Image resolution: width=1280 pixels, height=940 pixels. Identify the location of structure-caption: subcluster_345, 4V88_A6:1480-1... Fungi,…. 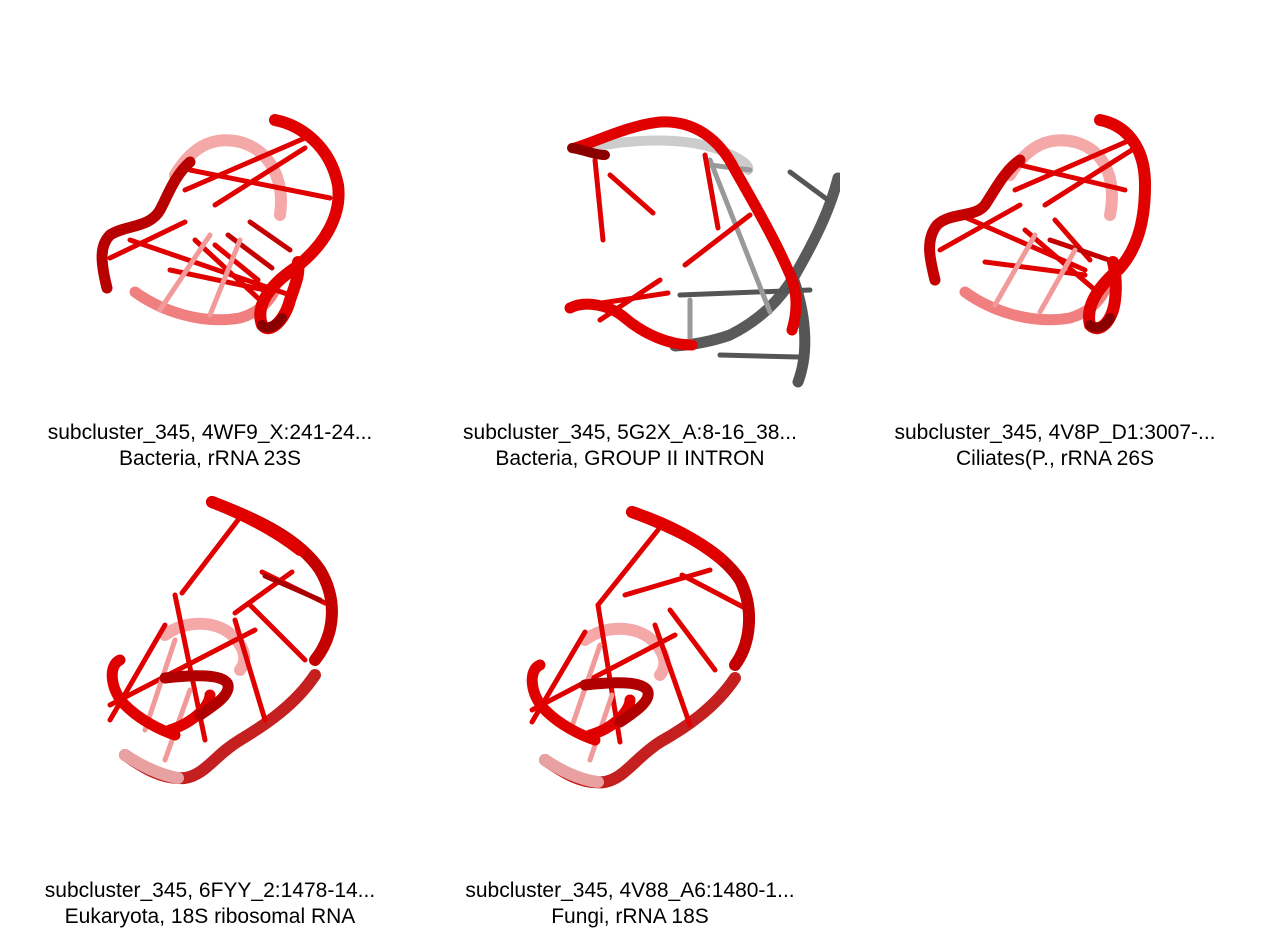
(630, 904).